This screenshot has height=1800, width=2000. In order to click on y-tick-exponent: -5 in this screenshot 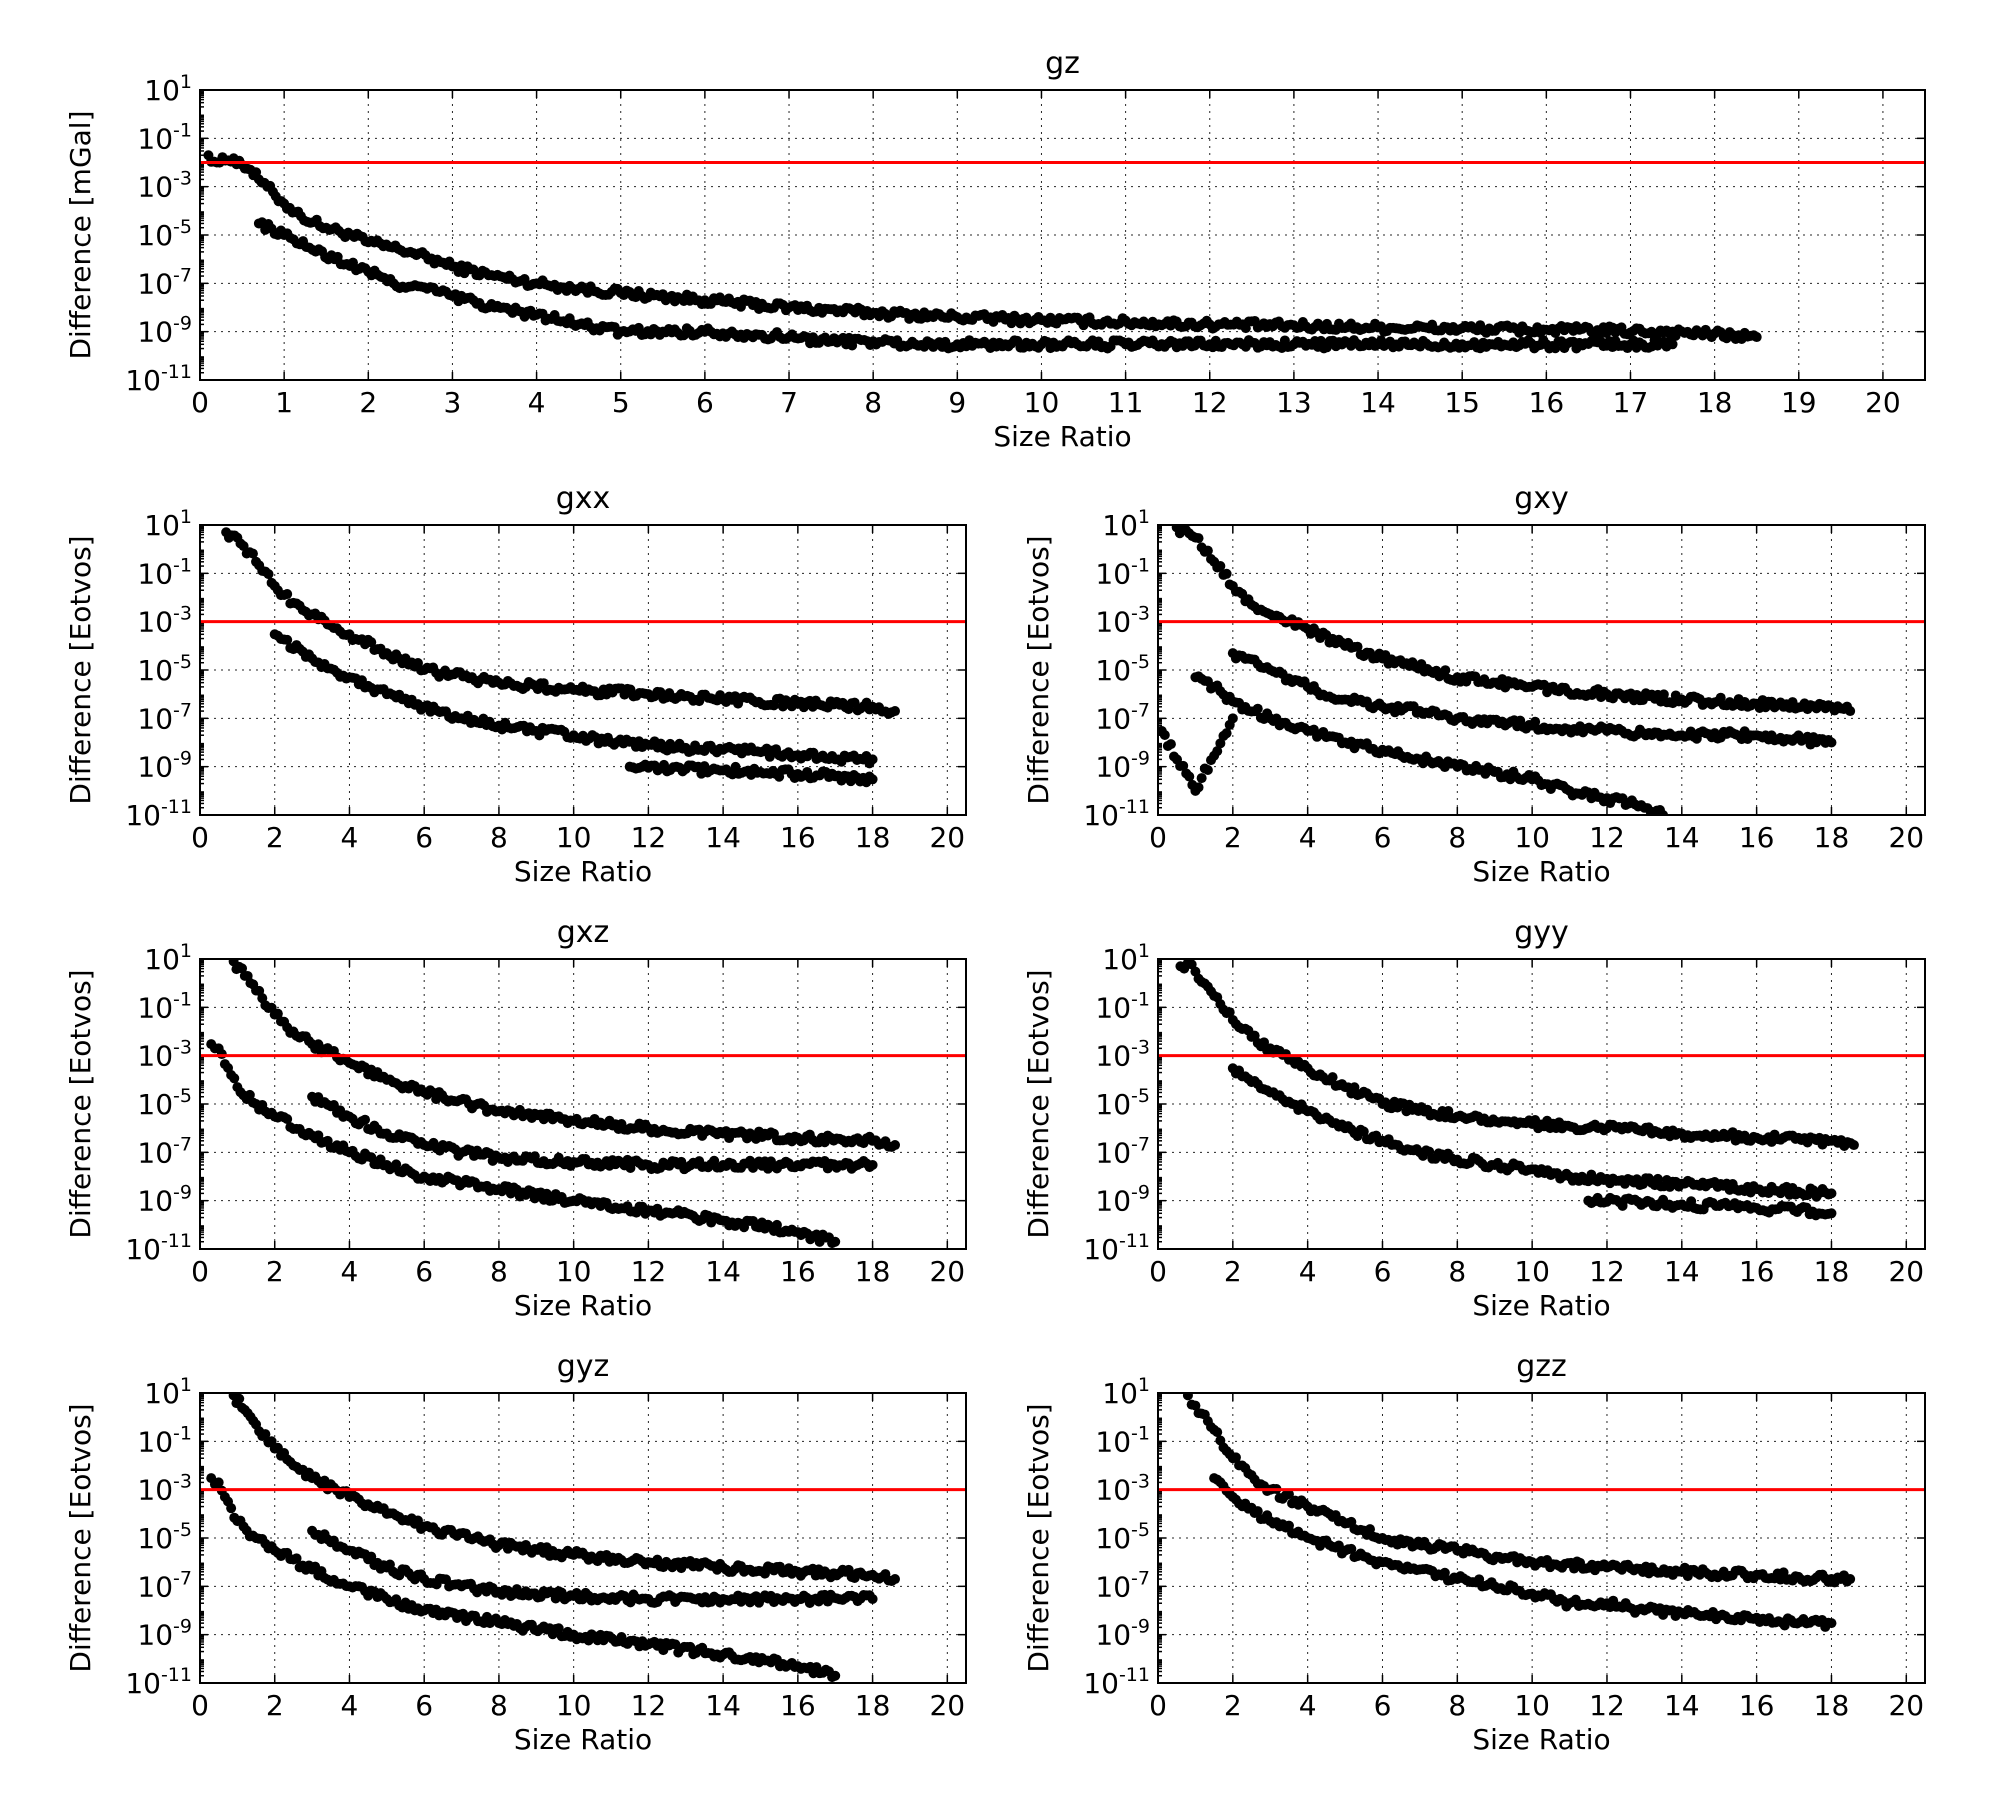, I will do `click(1140, 662)`.